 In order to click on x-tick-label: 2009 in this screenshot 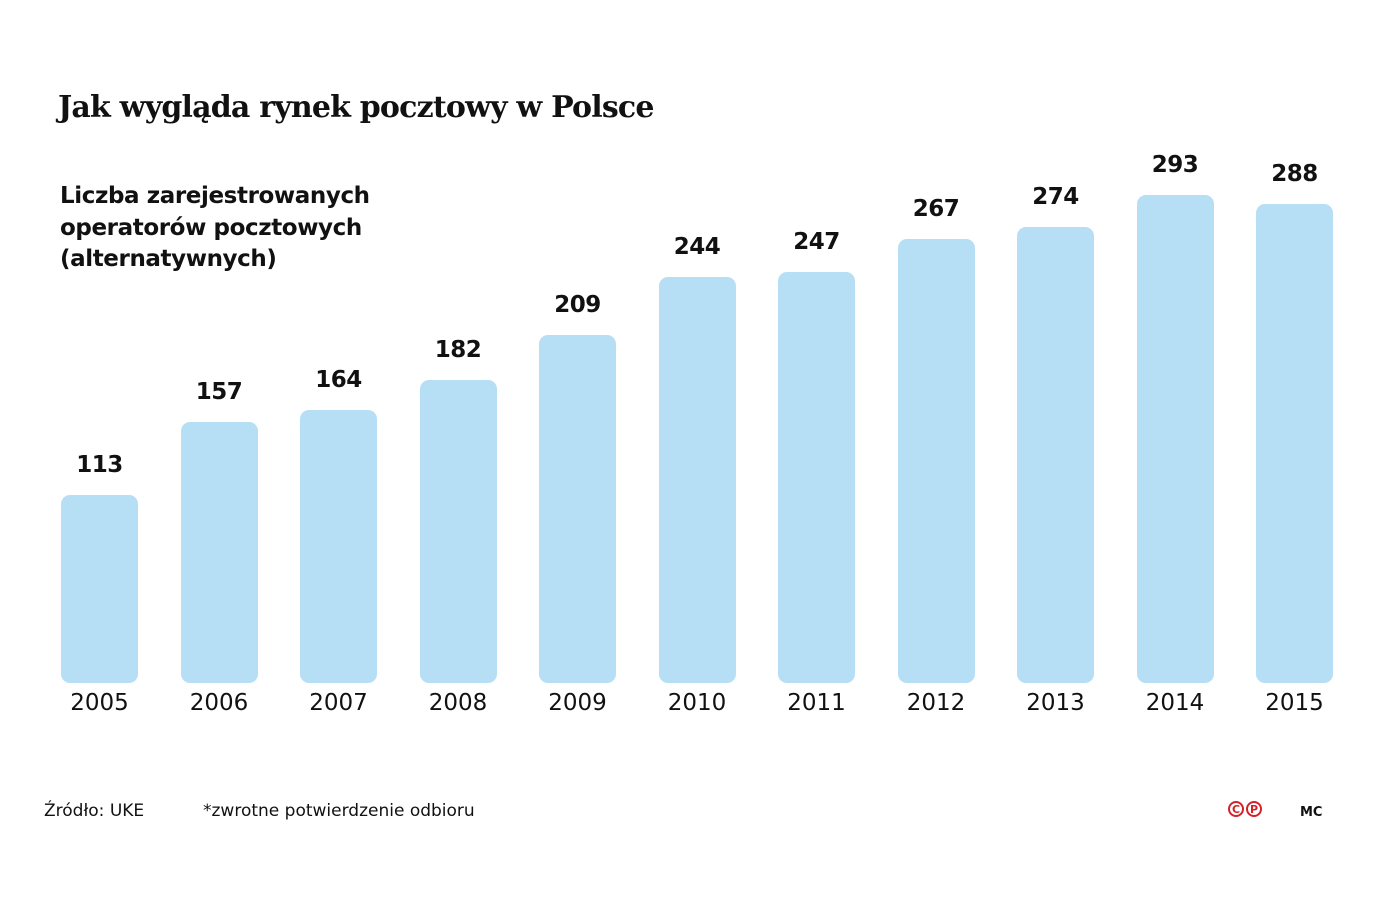, I will do `click(577, 703)`.